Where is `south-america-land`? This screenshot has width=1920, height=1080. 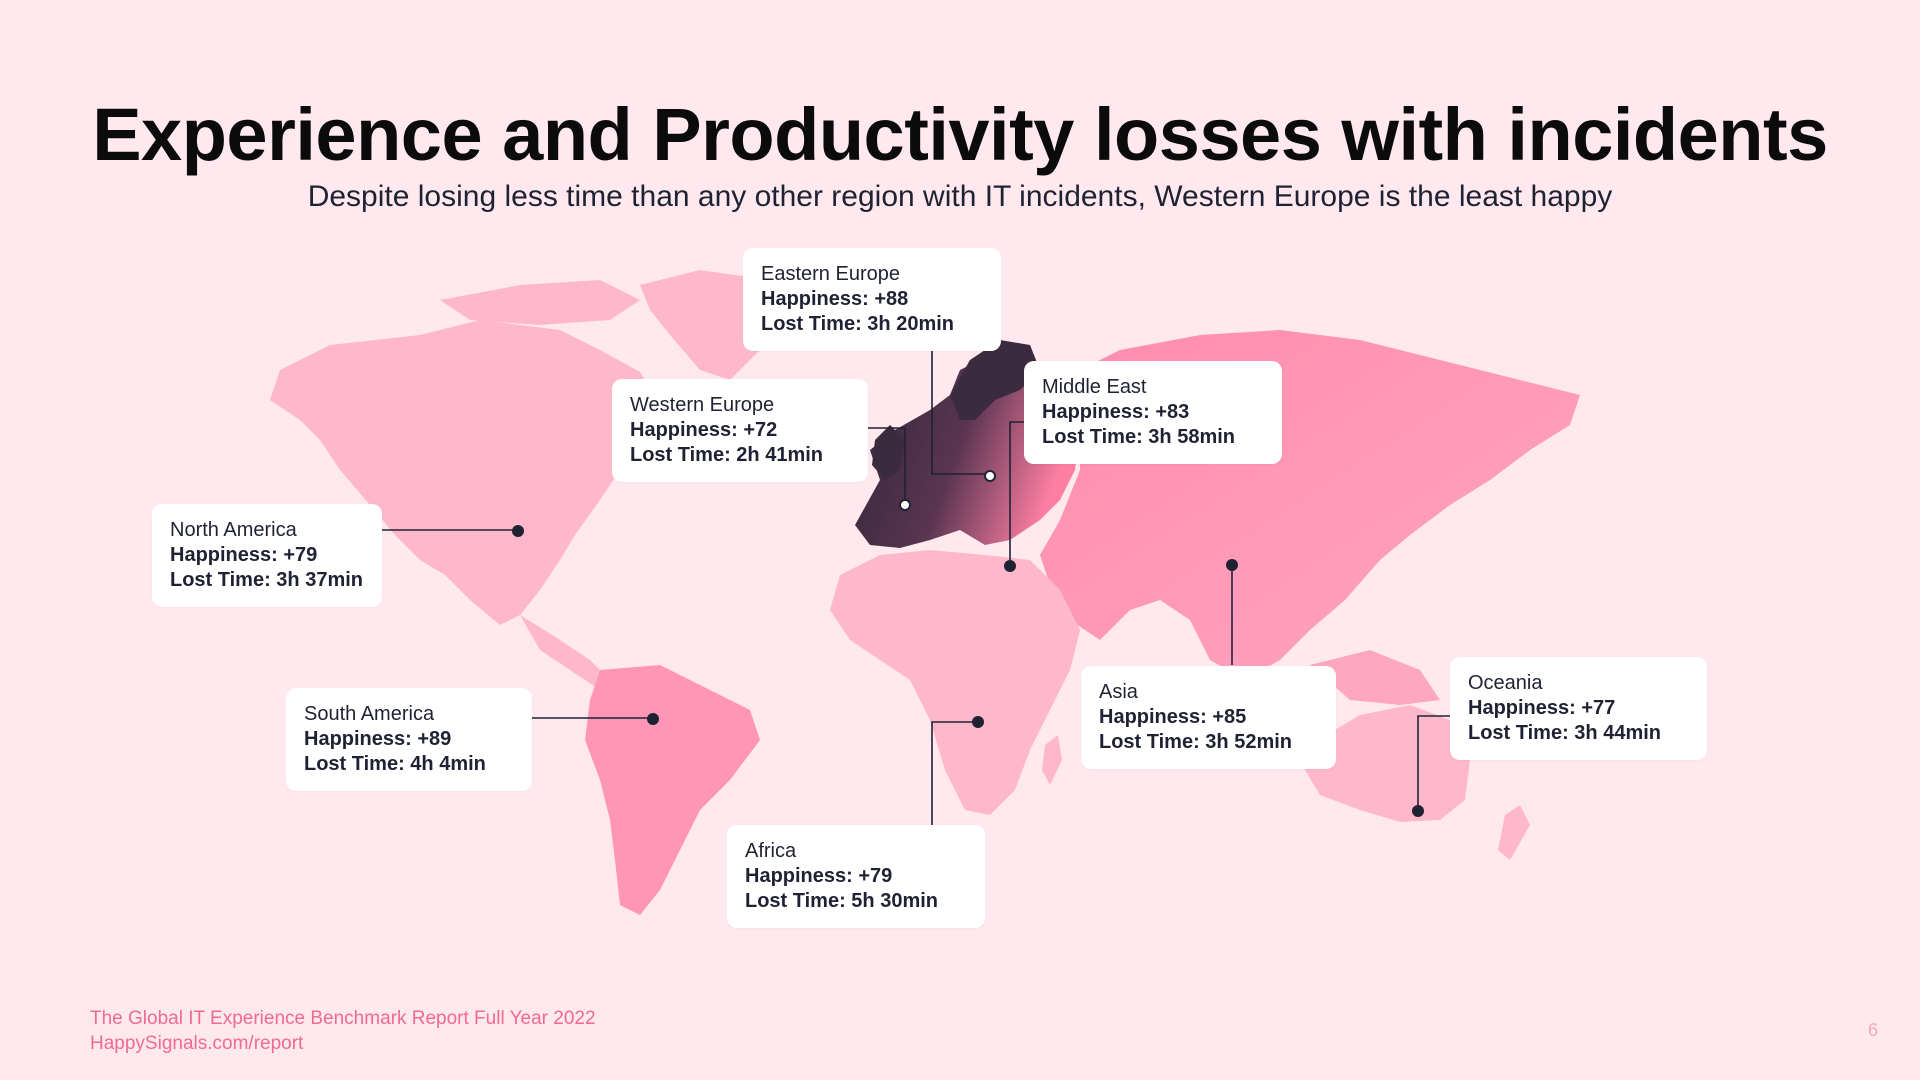
south-america-land is located at coordinates (672, 790).